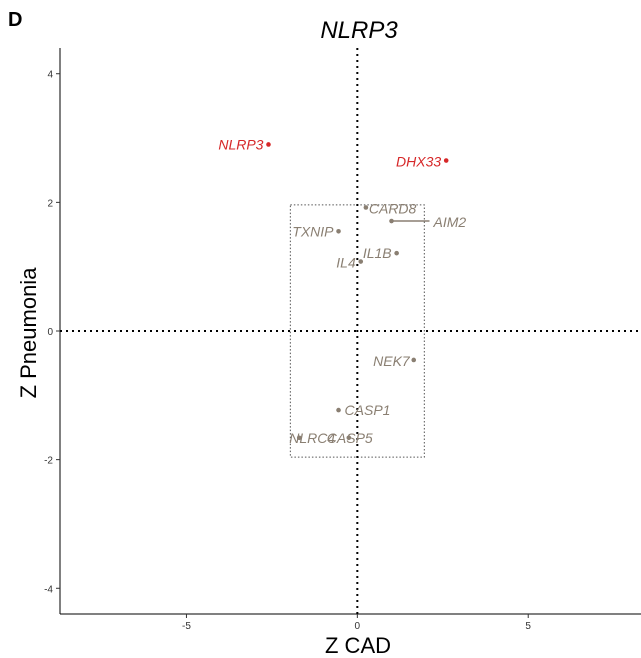 This screenshot has height=658, width=641. What do you see at coordinates (186, 626) in the screenshot?
I see `x-tick-label: -5` at bounding box center [186, 626].